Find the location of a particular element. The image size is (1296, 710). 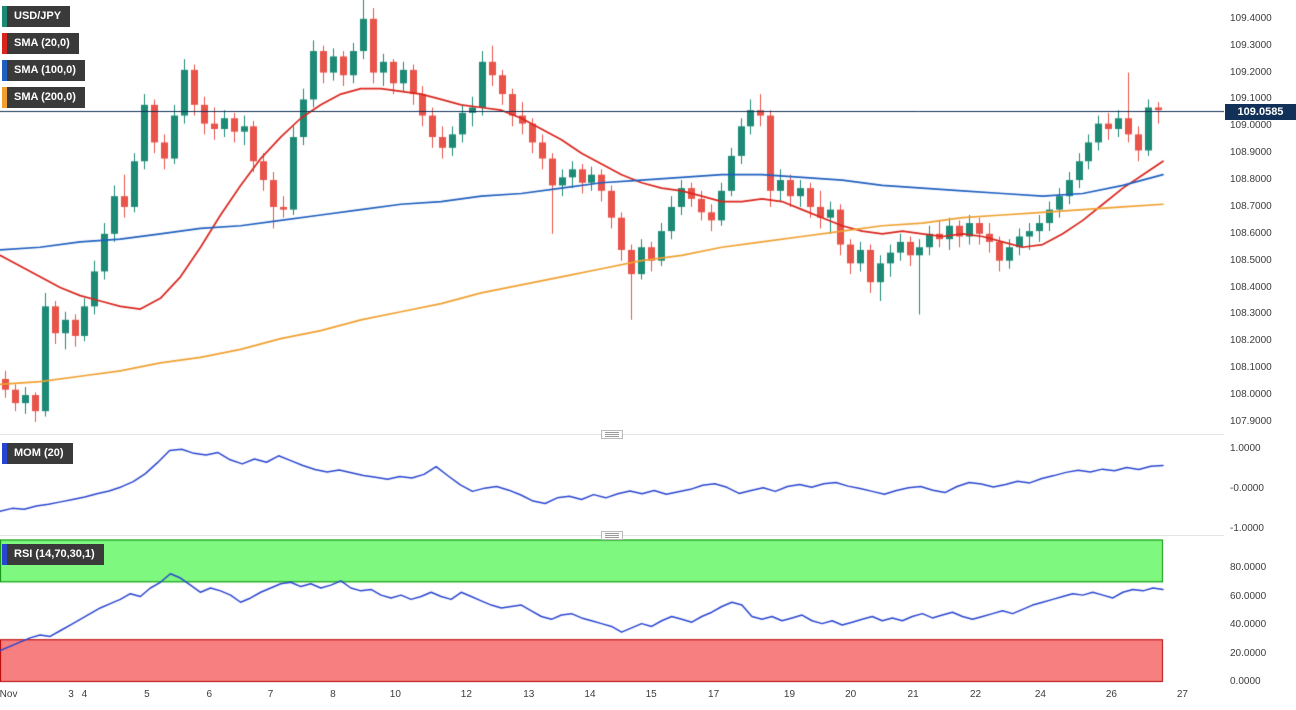

momentum-panel: MOM (20) is located at coordinates (612, 484).